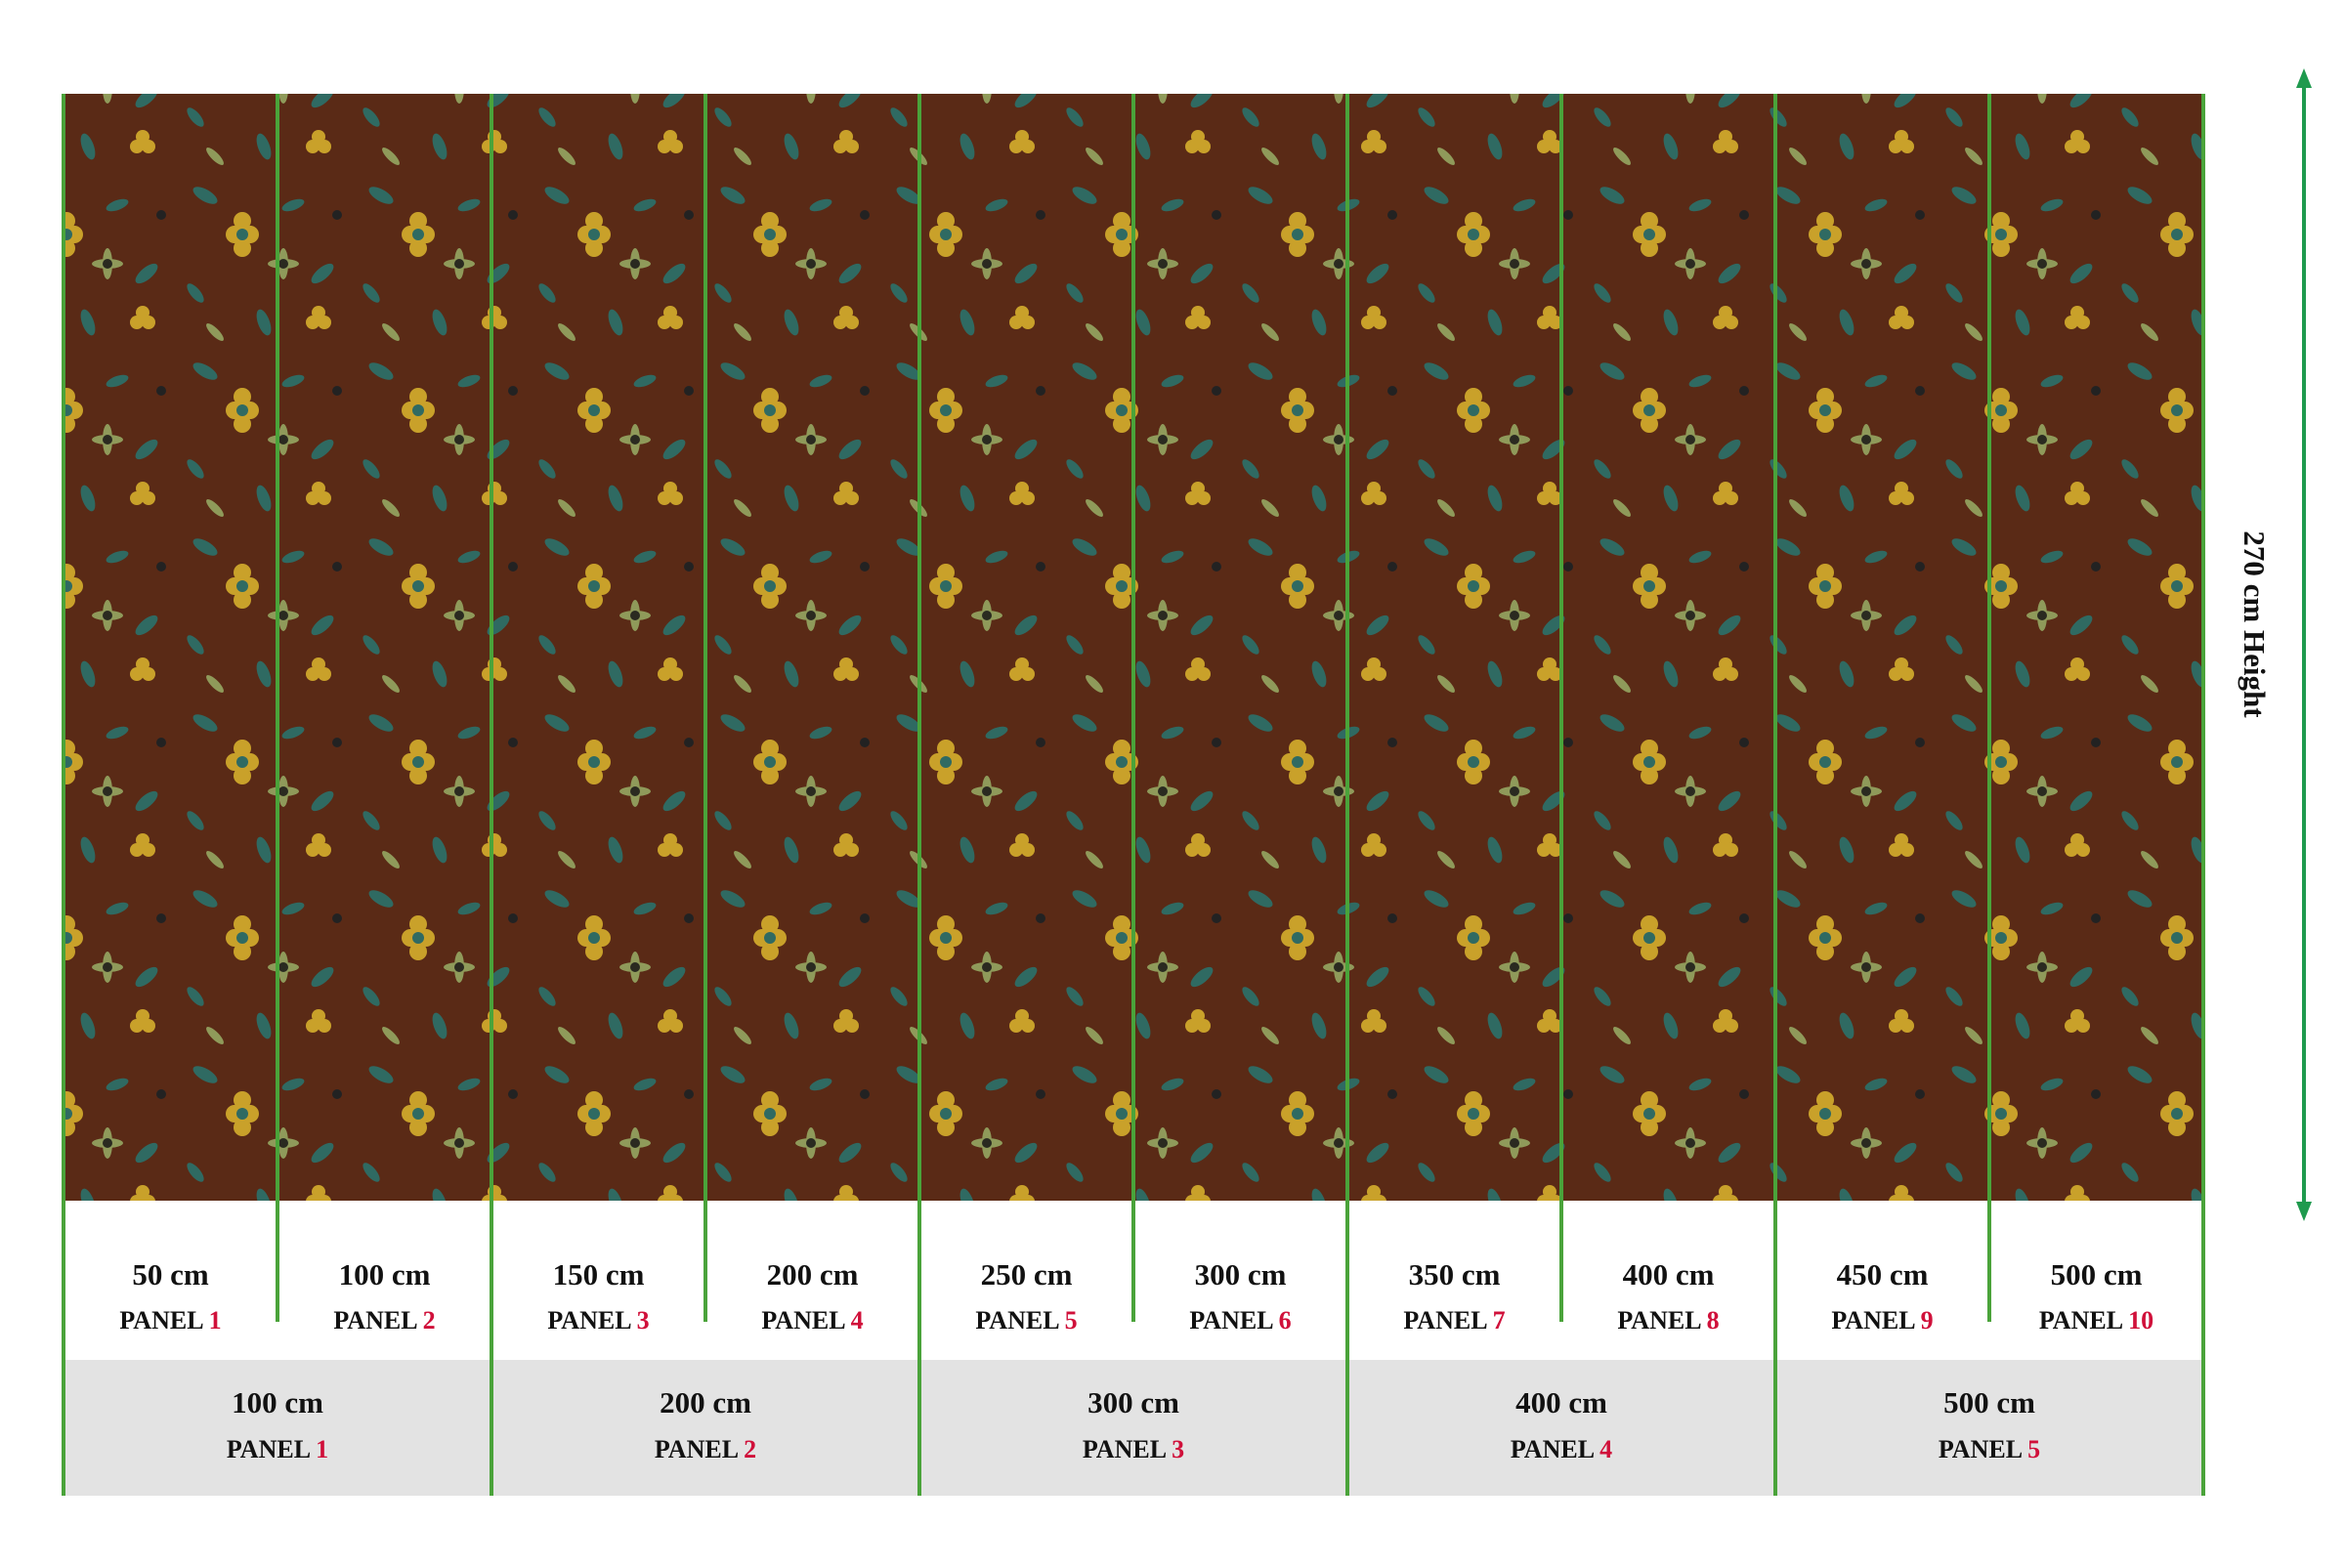 This screenshot has height=1568, width=2345. Describe the element at coordinates (2140, 1320) in the screenshot. I see `panel-number: 10` at that location.